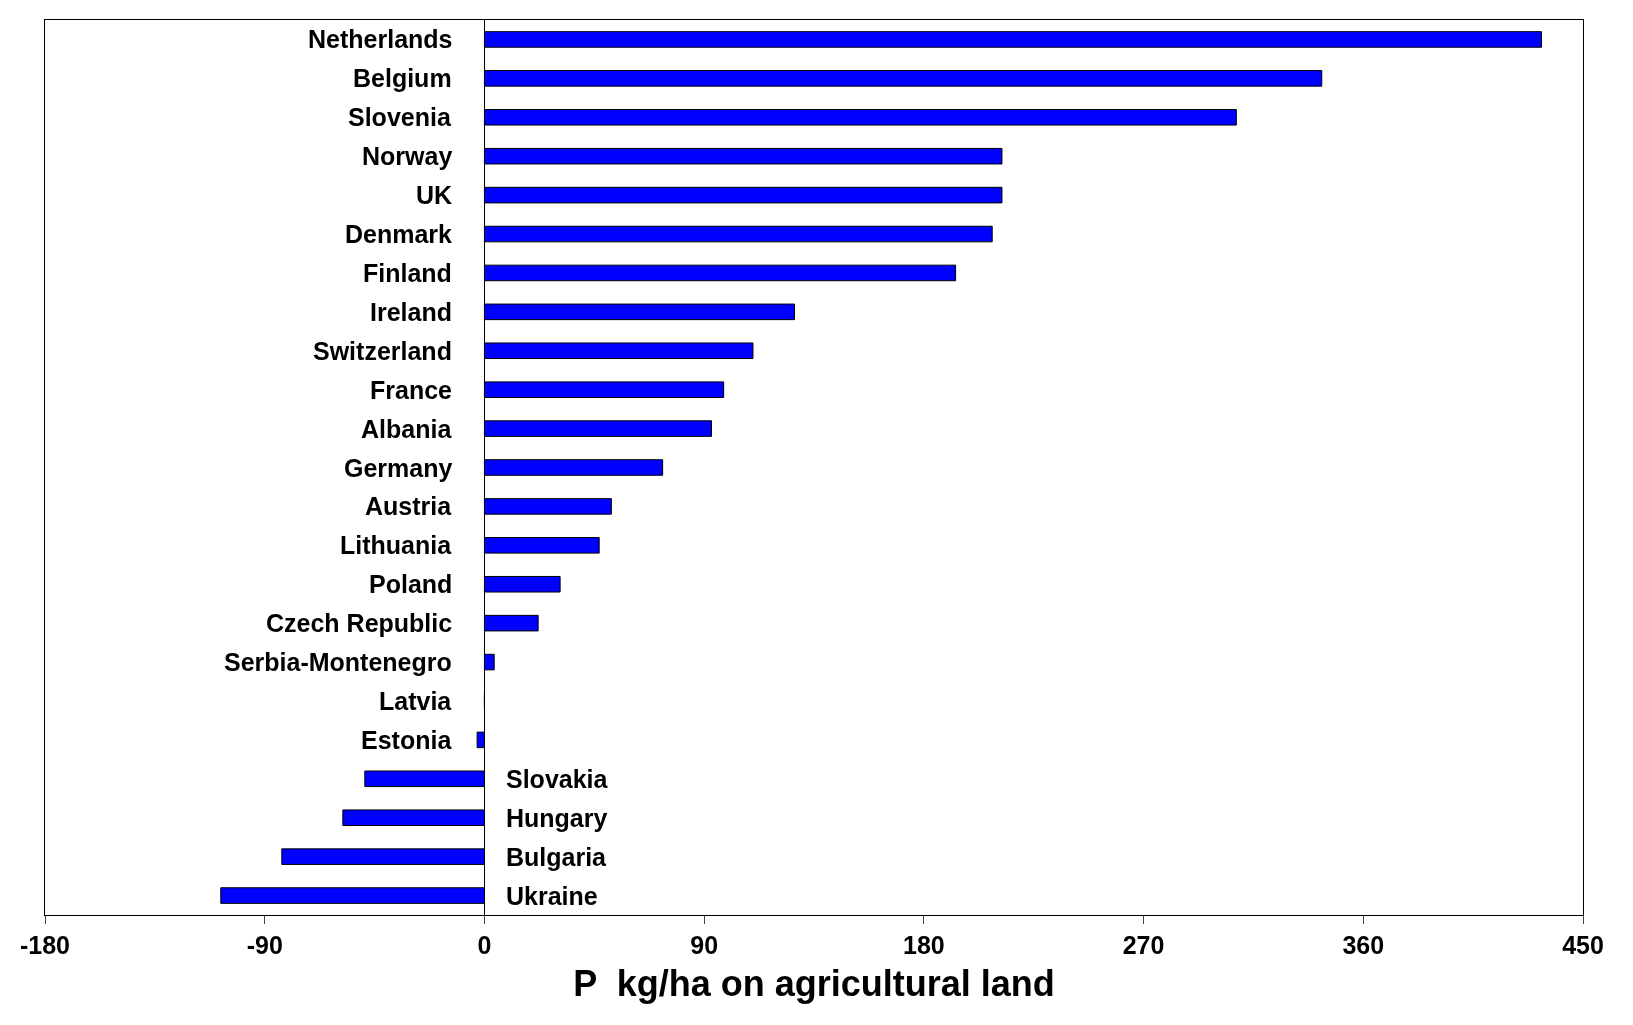 This screenshot has height=1025, width=1633. What do you see at coordinates (704, 945) in the screenshot?
I see `x-tick-label: 90` at bounding box center [704, 945].